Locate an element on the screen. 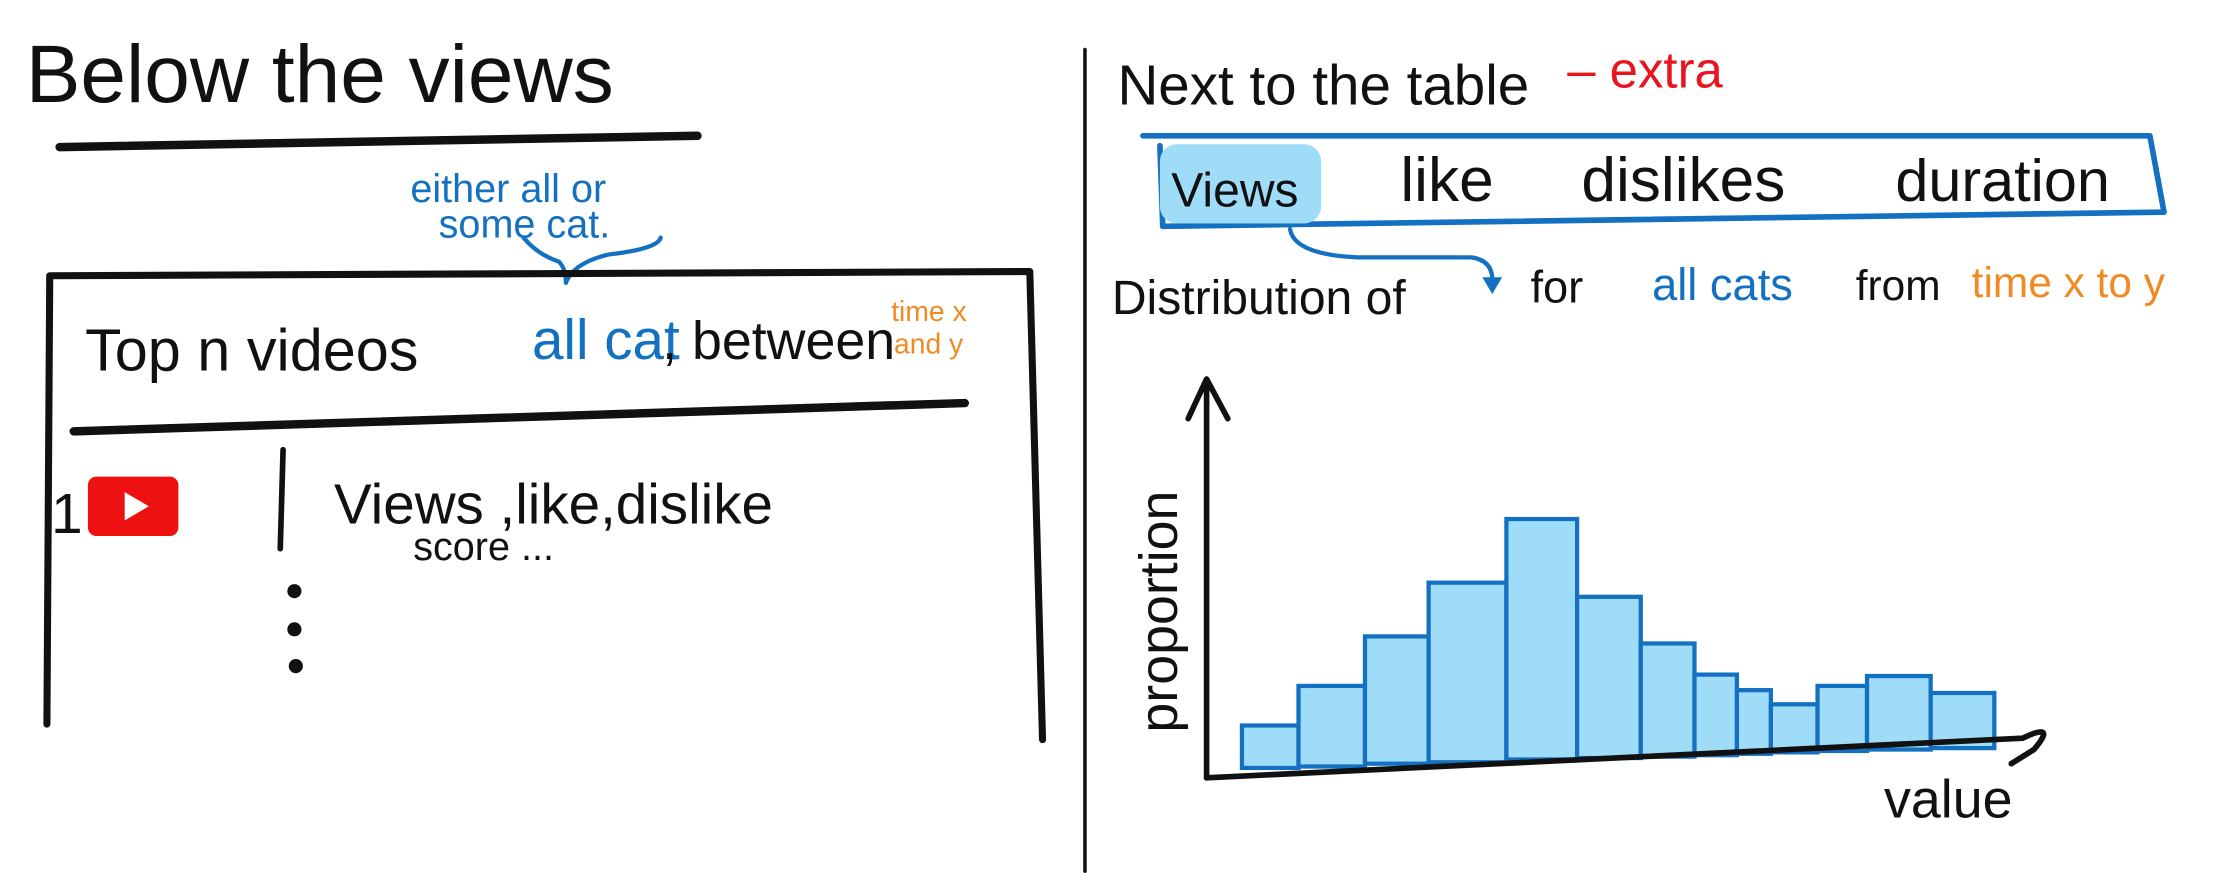 This screenshot has width=2218, height=874. tab-highlight is located at coordinates (1240, 184).